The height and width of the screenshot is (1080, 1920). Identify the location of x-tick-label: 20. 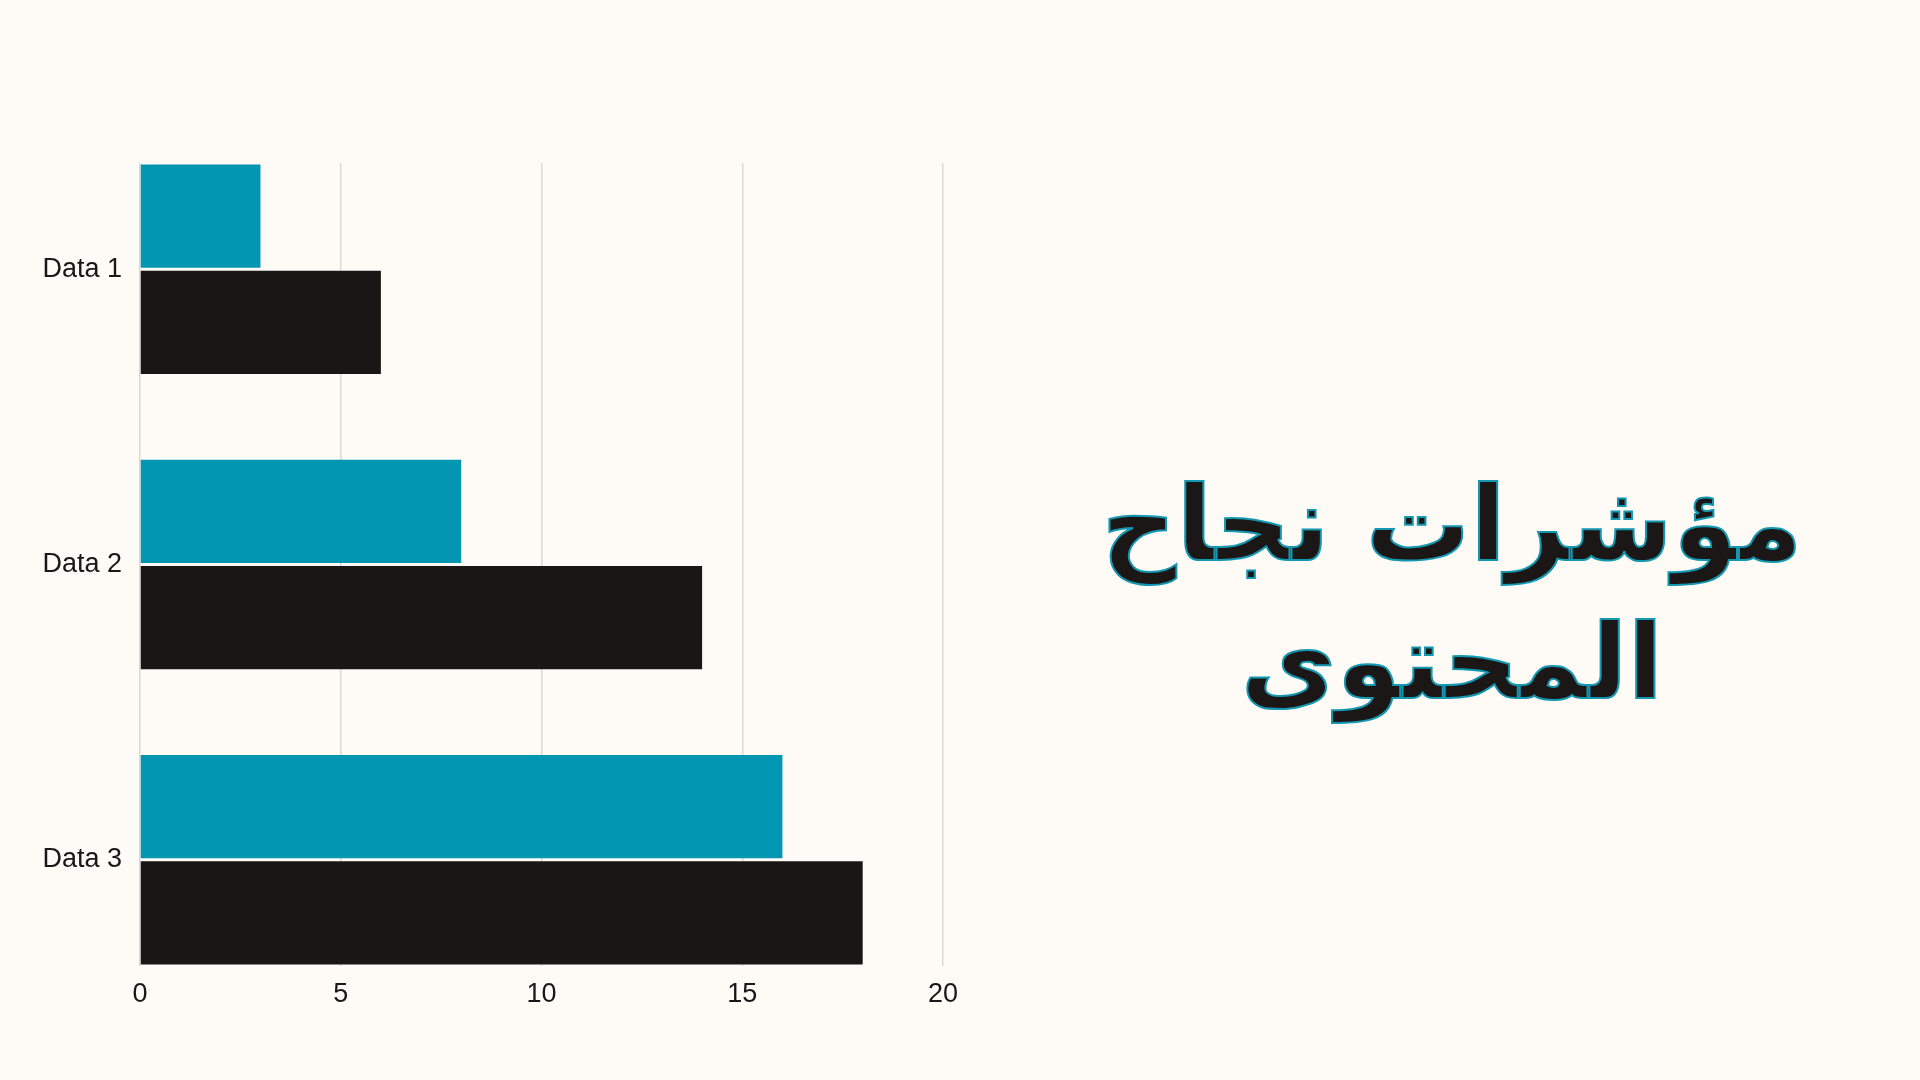
(943, 992).